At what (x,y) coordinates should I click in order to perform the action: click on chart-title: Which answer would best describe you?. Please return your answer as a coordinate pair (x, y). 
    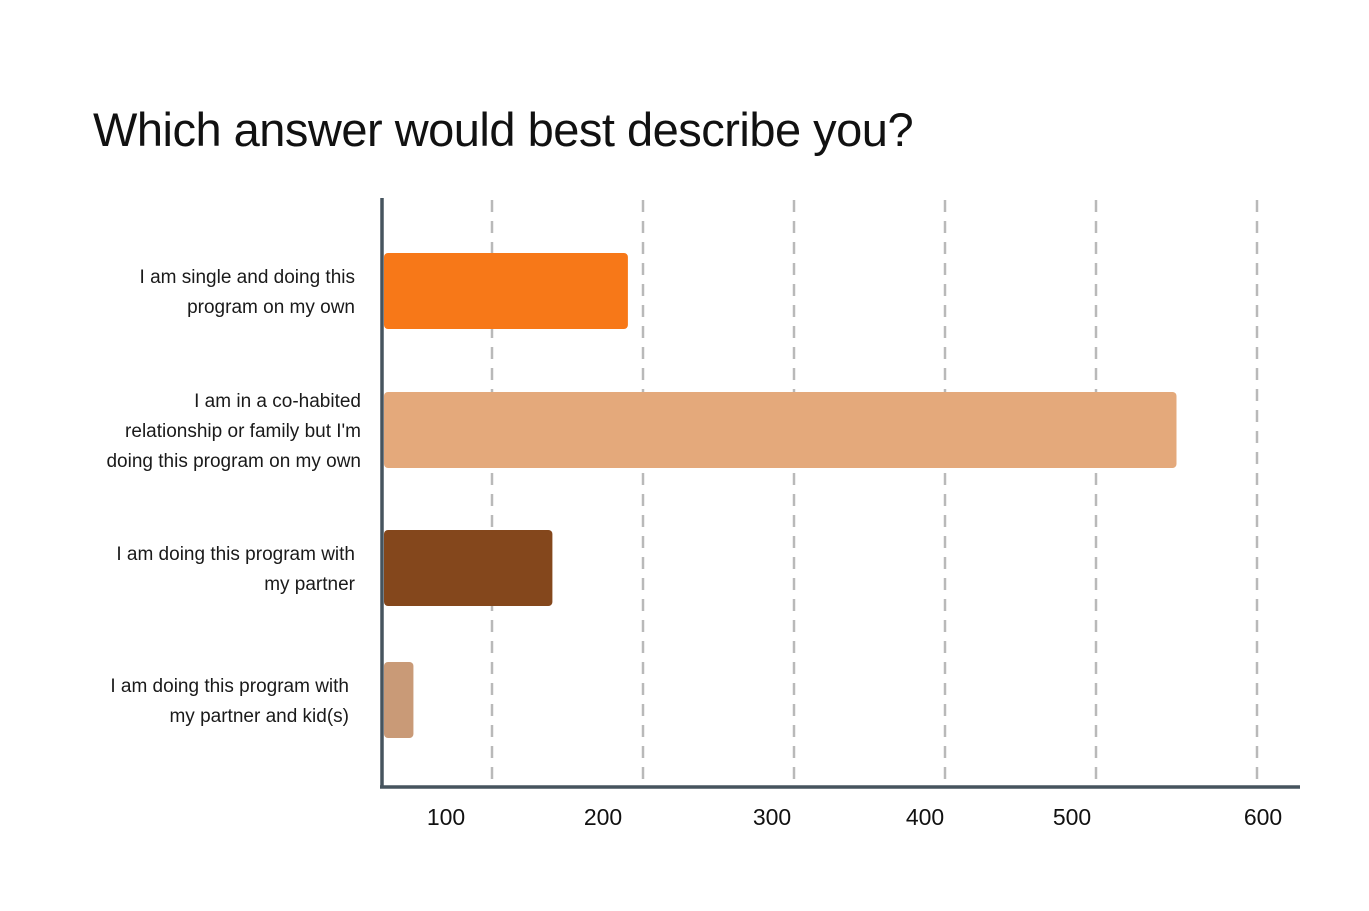
    Looking at the image, I should click on (503, 129).